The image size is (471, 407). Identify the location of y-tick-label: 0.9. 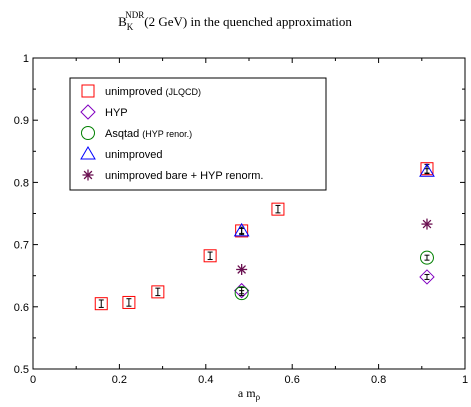
(21, 121).